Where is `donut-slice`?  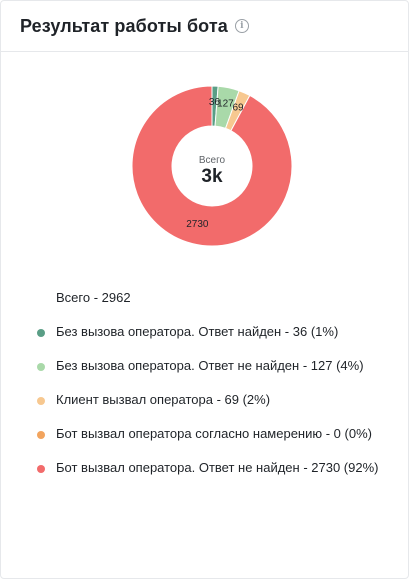 donut-slice is located at coordinates (212, 166).